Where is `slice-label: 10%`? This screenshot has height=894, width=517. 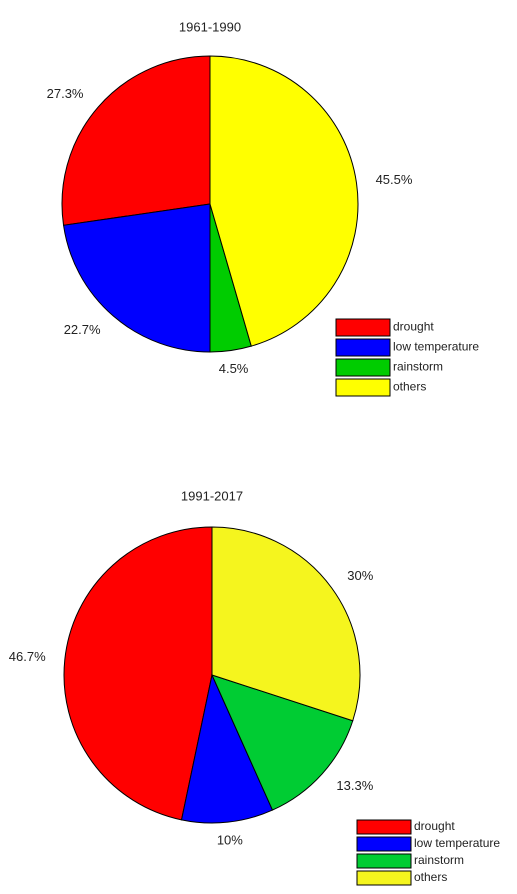
slice-label: 10% is located at coordinates (230, 840).